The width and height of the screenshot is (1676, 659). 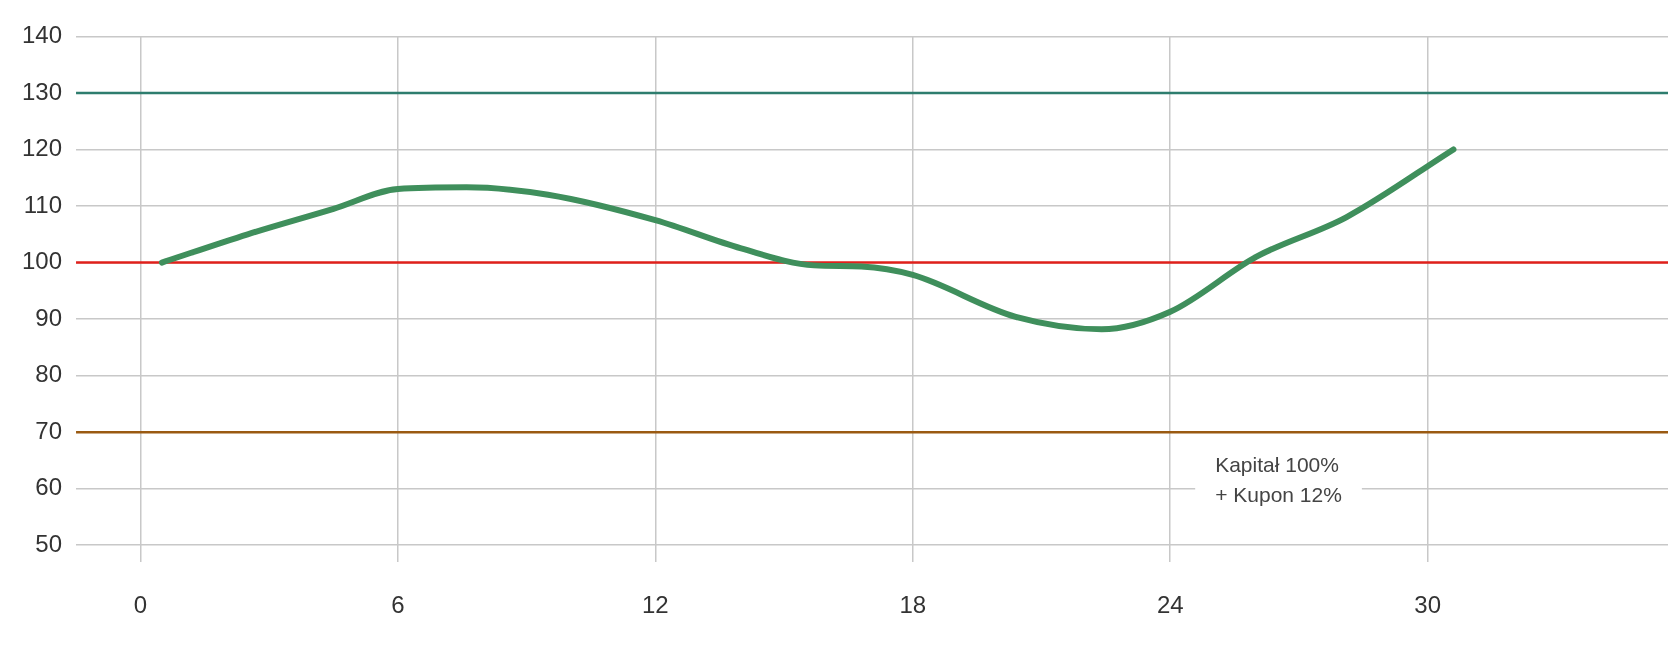 I want to click on y-tick-label: 120, so click(x=42, y=148).